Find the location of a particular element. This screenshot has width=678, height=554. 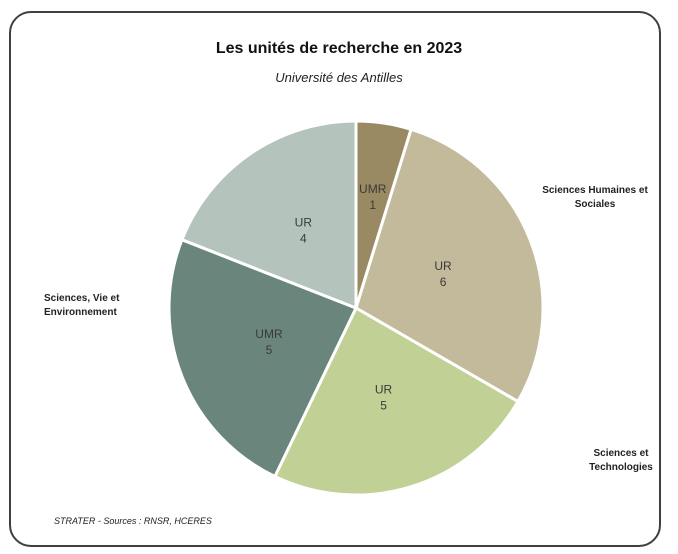

slice-label-5: UR 4 is located at coordinates (304, 231).